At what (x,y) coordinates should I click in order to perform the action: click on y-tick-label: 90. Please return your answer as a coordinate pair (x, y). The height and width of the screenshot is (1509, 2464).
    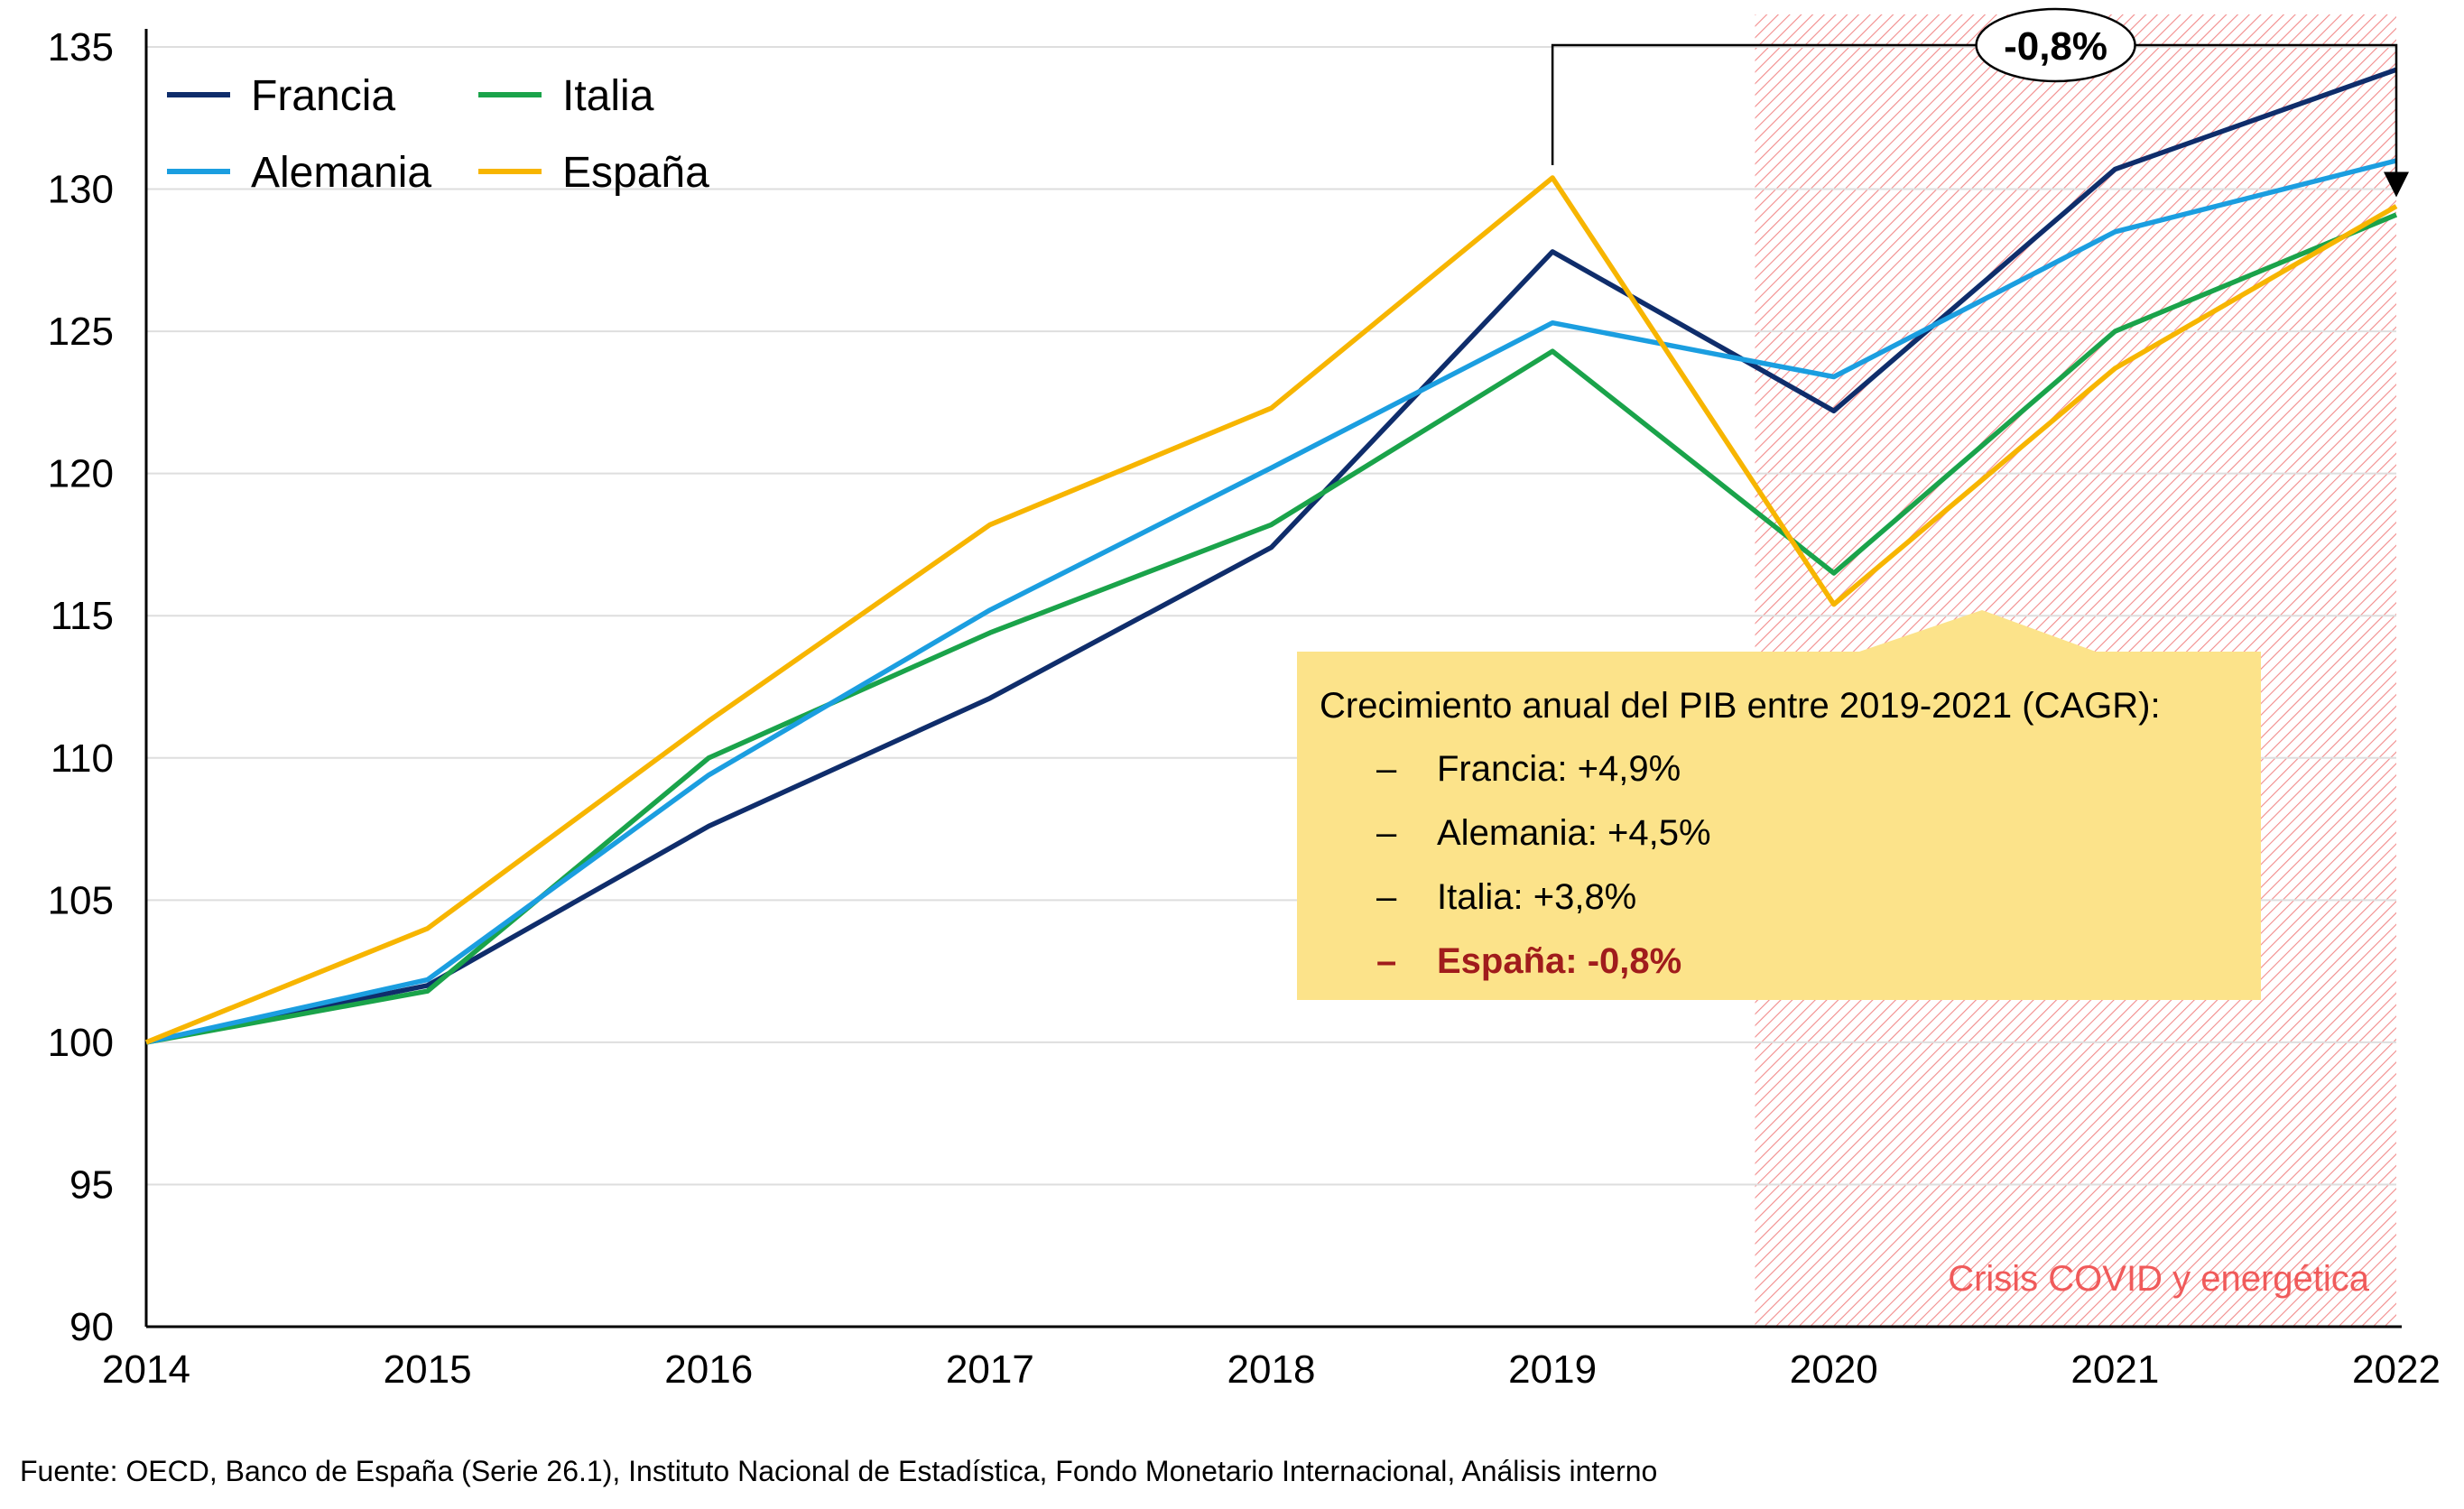
    Looking at the image, I should click on (91, 1327).